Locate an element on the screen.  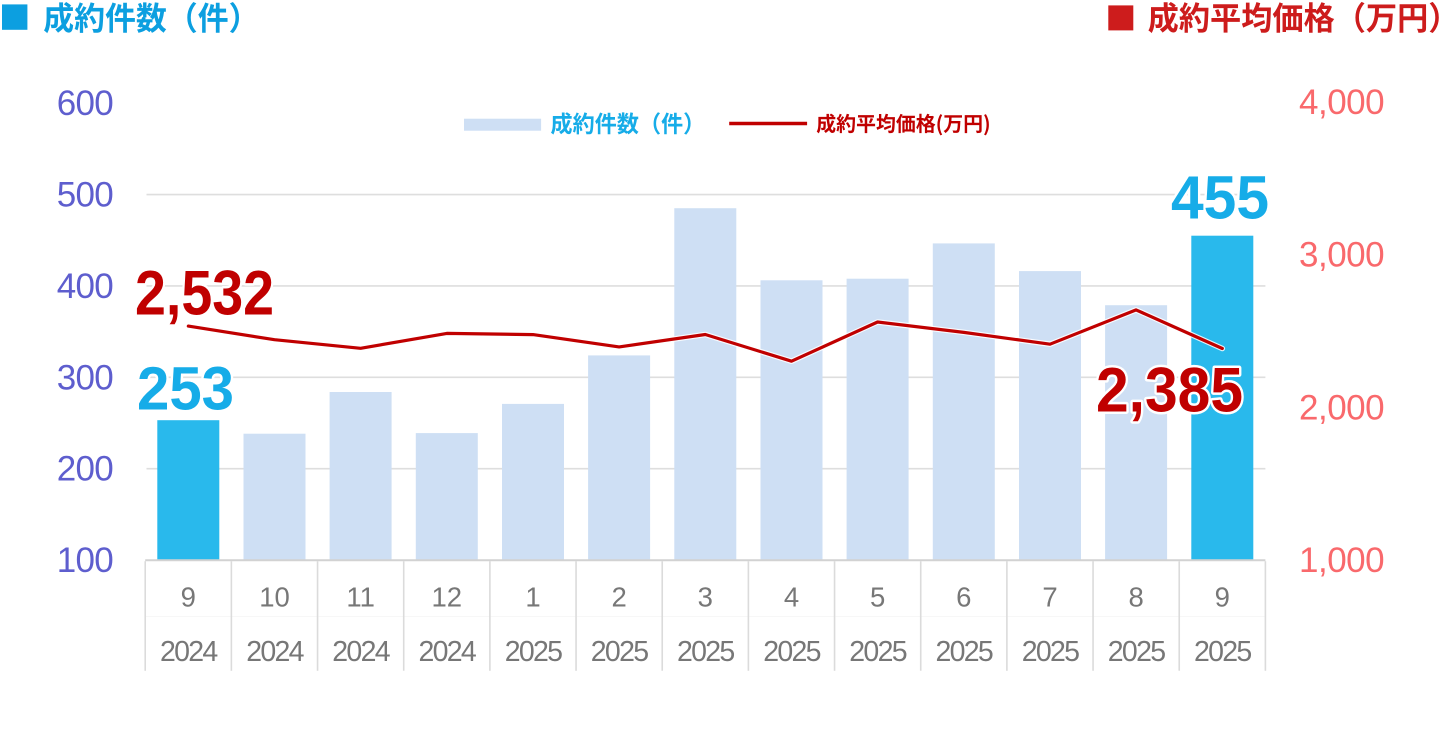
svg-text: 200 is located at coordinates (85, 469).